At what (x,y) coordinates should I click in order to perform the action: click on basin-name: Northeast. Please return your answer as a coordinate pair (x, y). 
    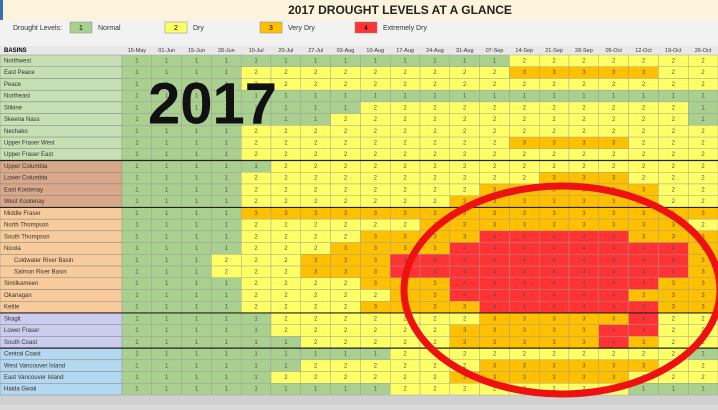
    Looking at the image, I should click on (17, 97).